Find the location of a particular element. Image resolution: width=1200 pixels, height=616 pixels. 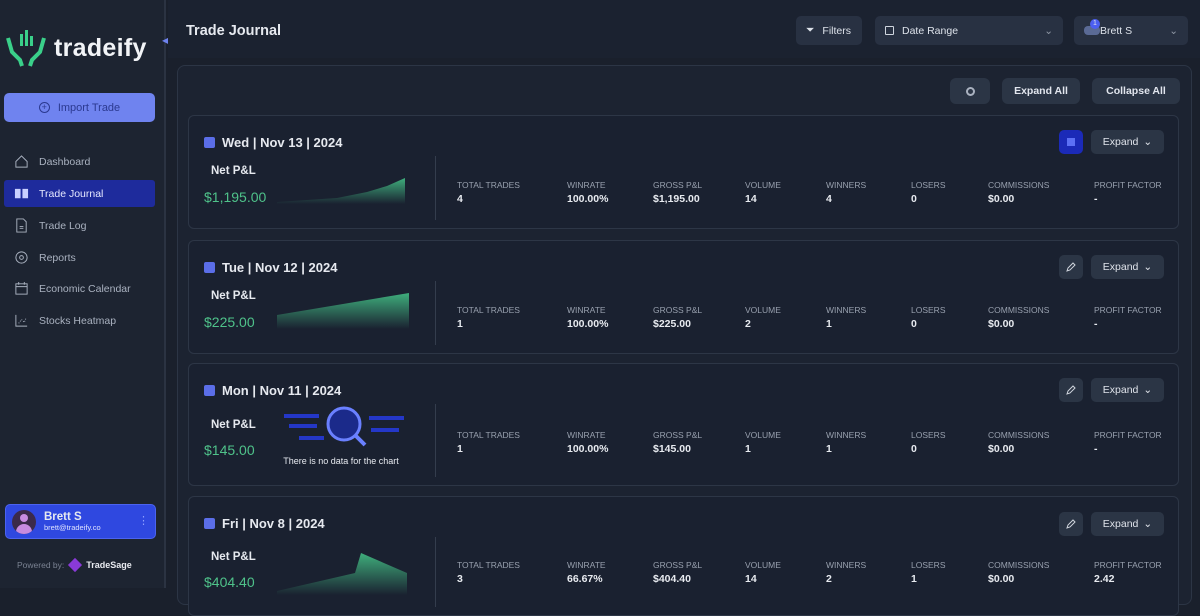

sidebar-item-reports: Reports is located at coordinates (79, 257).